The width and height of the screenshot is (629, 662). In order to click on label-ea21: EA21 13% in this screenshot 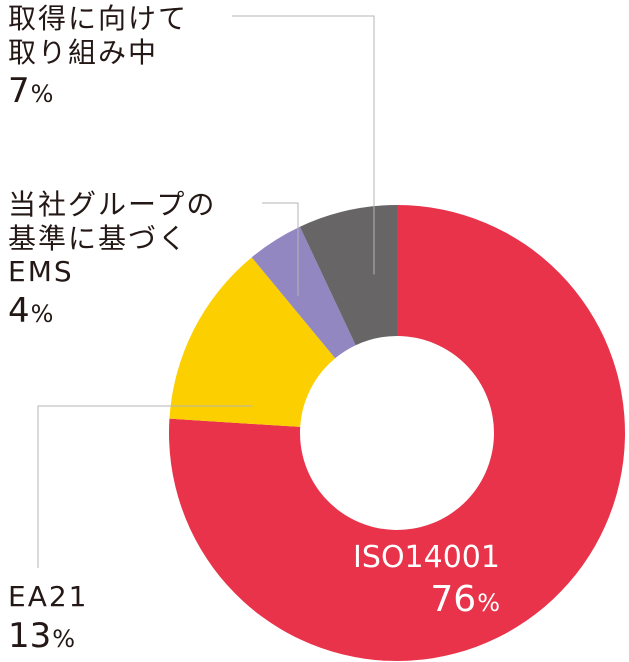, I will do `click(48, 618)`.